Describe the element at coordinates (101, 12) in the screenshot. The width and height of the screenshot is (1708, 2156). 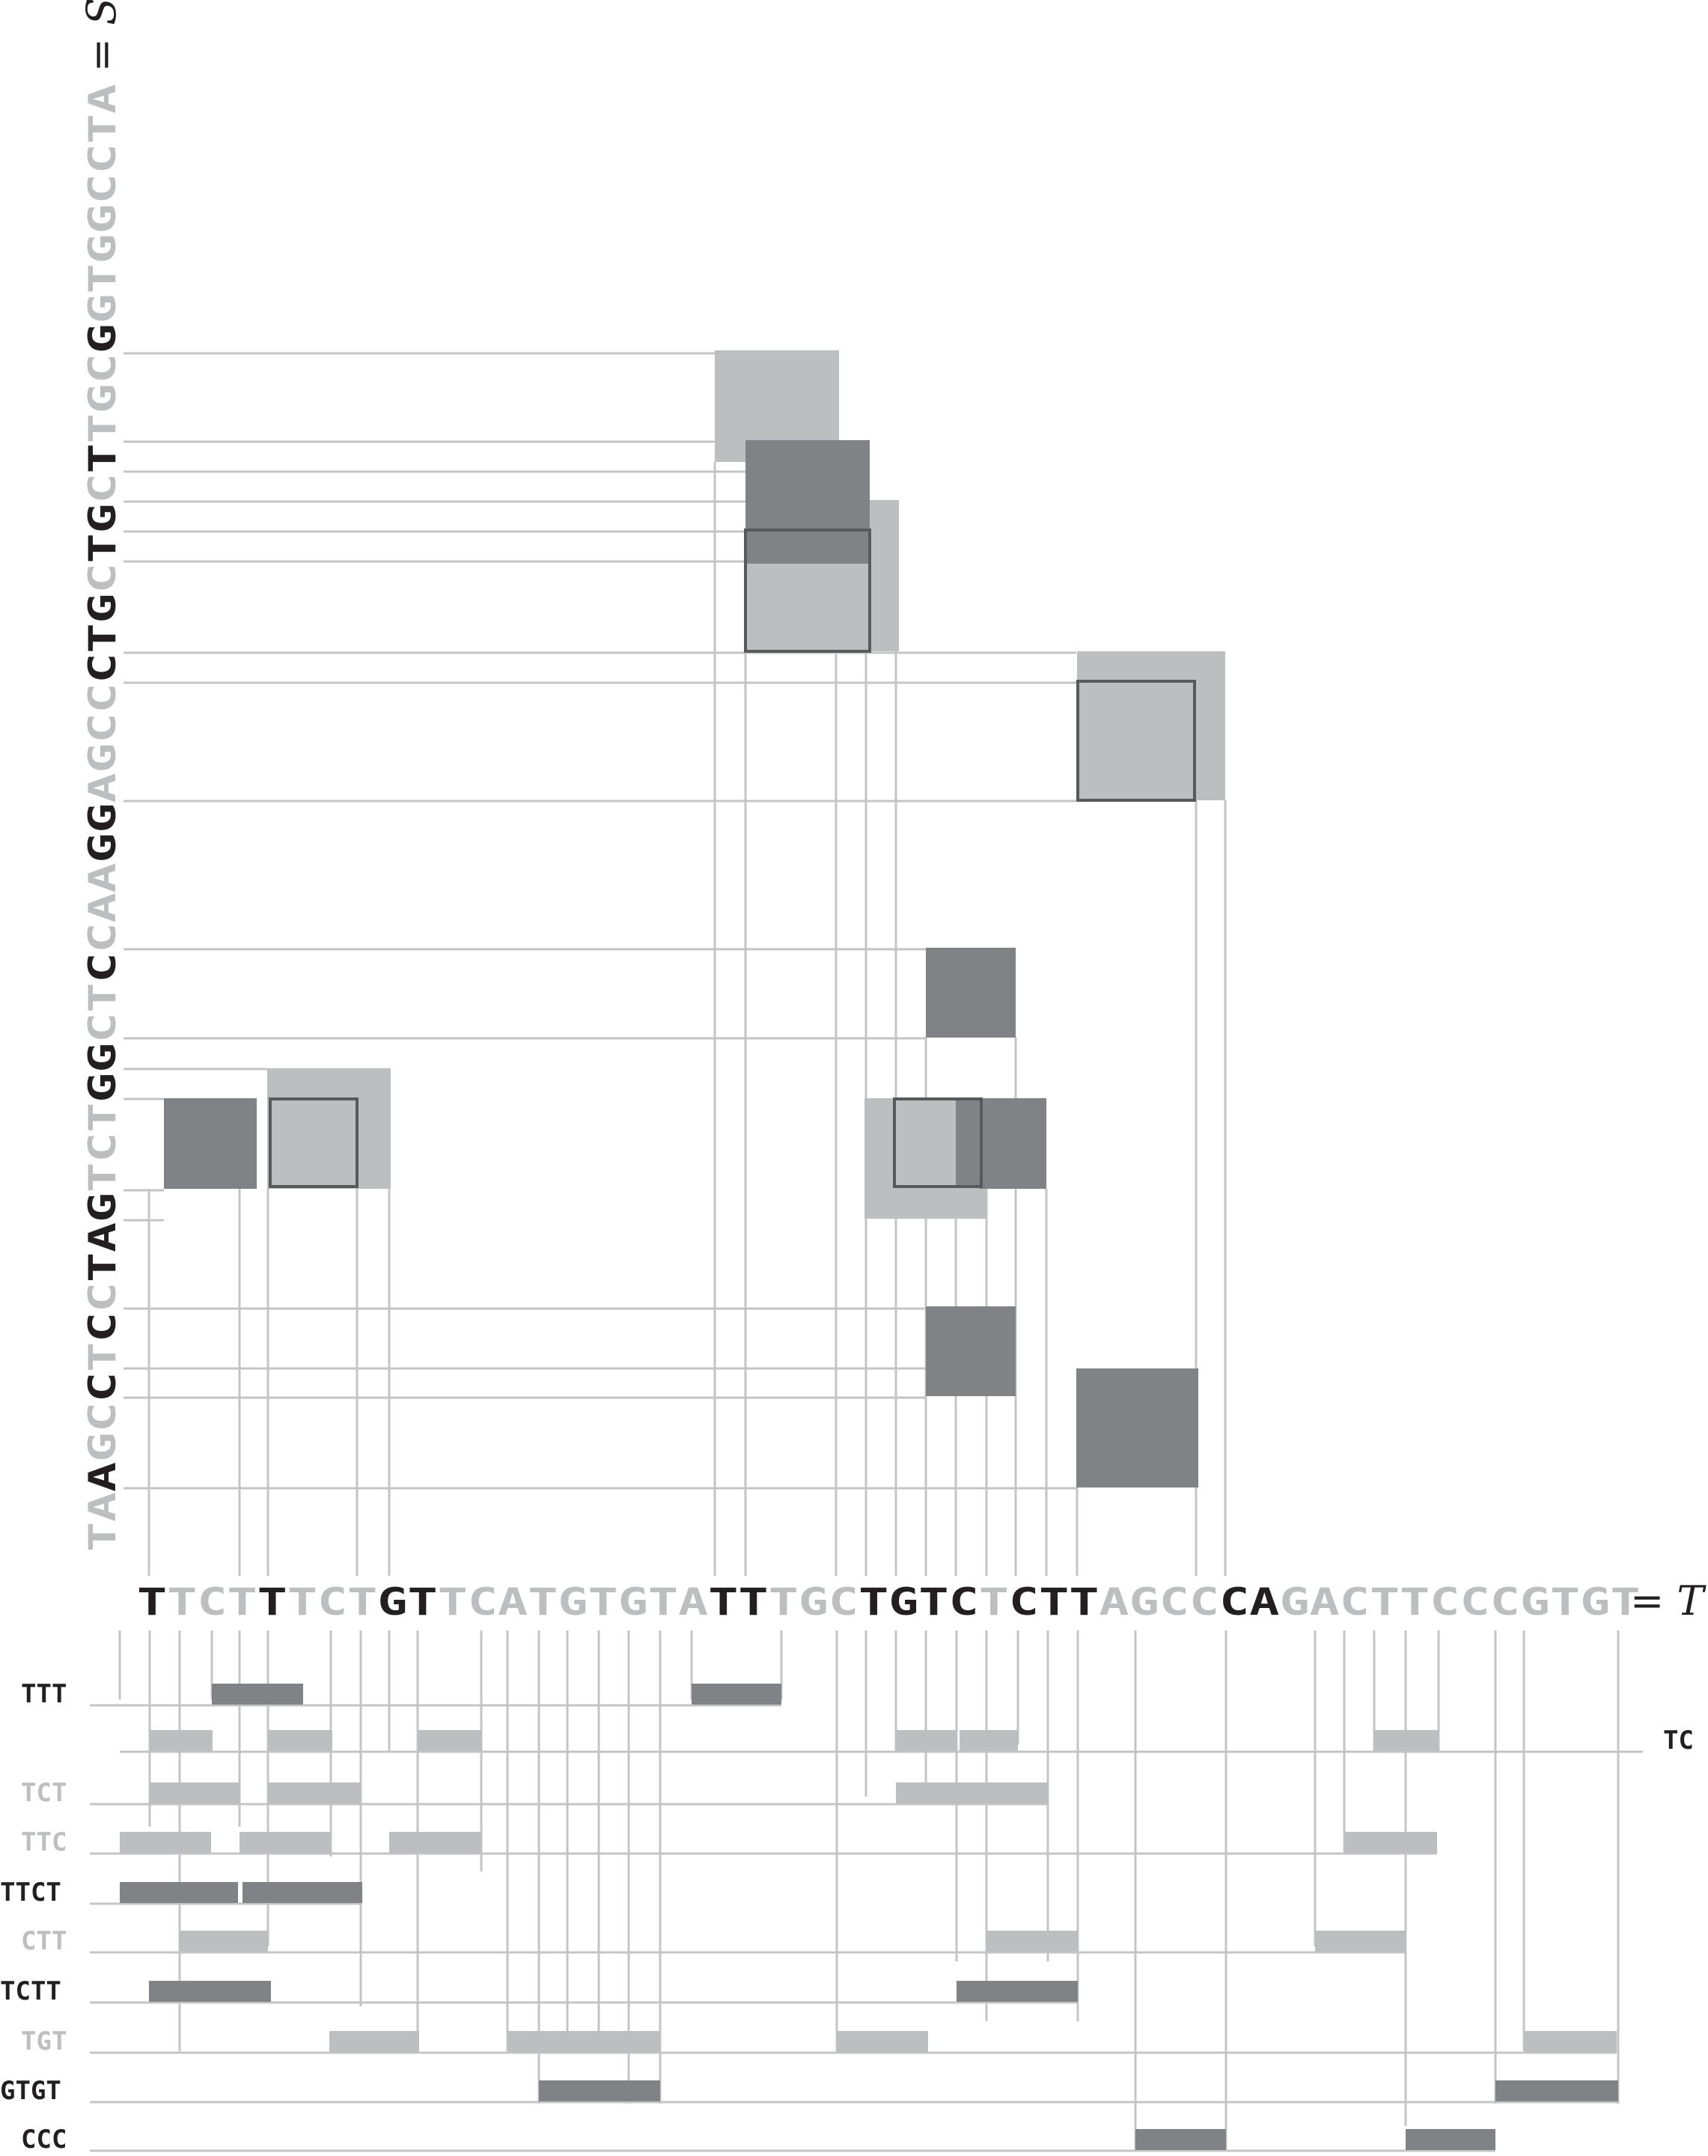
I see `s-sequence-name: S` at that location.